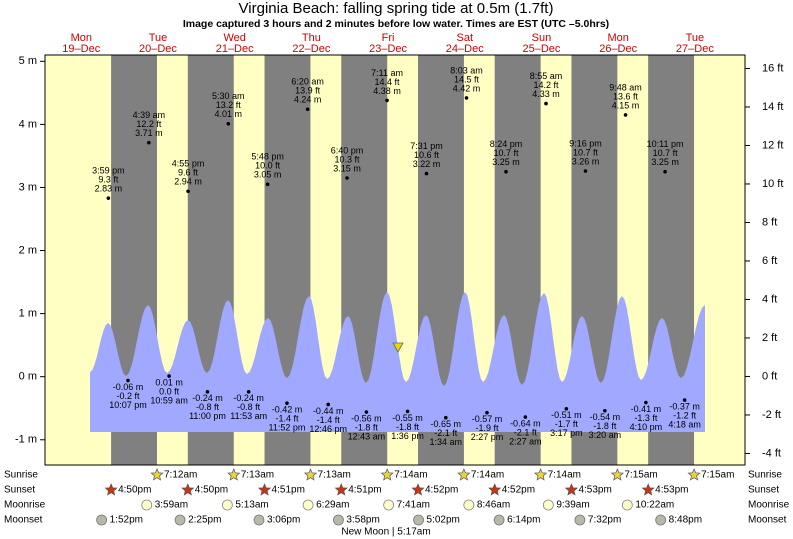 This screenshot has height=539, width=793. Describe the element at coordinates (487, 419) in the screenshot. I see `tide-label: -0.57 m` at that location.